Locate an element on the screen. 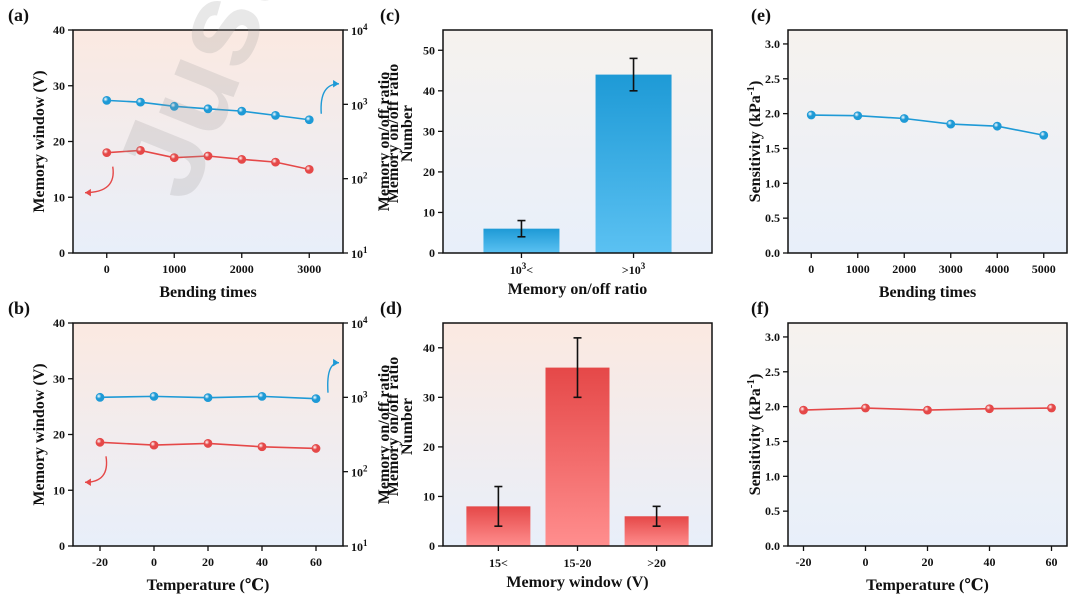  plot-area-c is located at coordinates (577, 141).